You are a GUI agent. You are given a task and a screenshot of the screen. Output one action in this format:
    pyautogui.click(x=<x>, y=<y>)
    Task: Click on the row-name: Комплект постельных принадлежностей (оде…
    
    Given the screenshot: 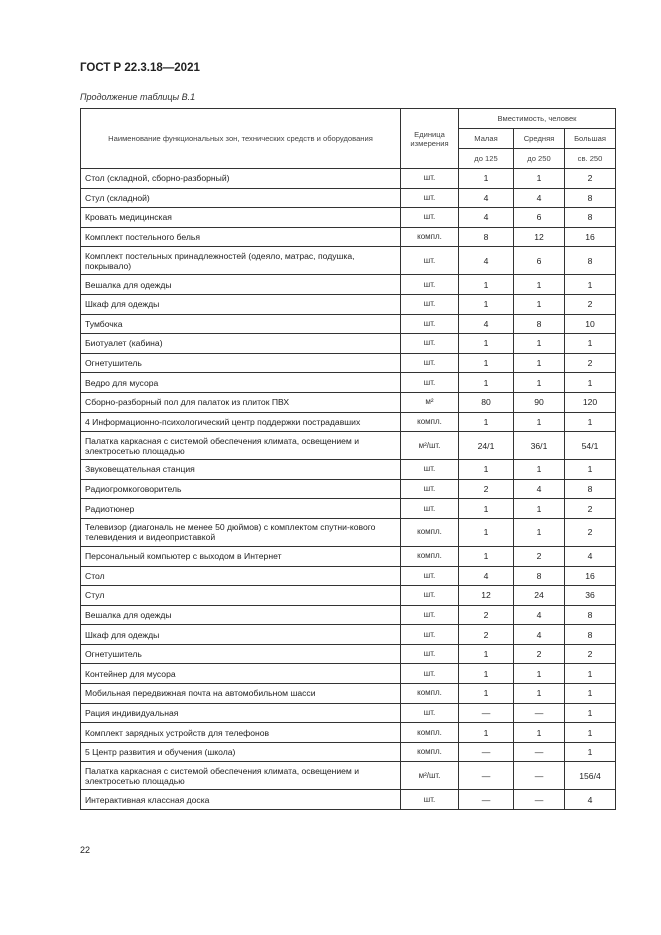 What is the action you would take?
    pyautogui.click(x=240, y=261)
    